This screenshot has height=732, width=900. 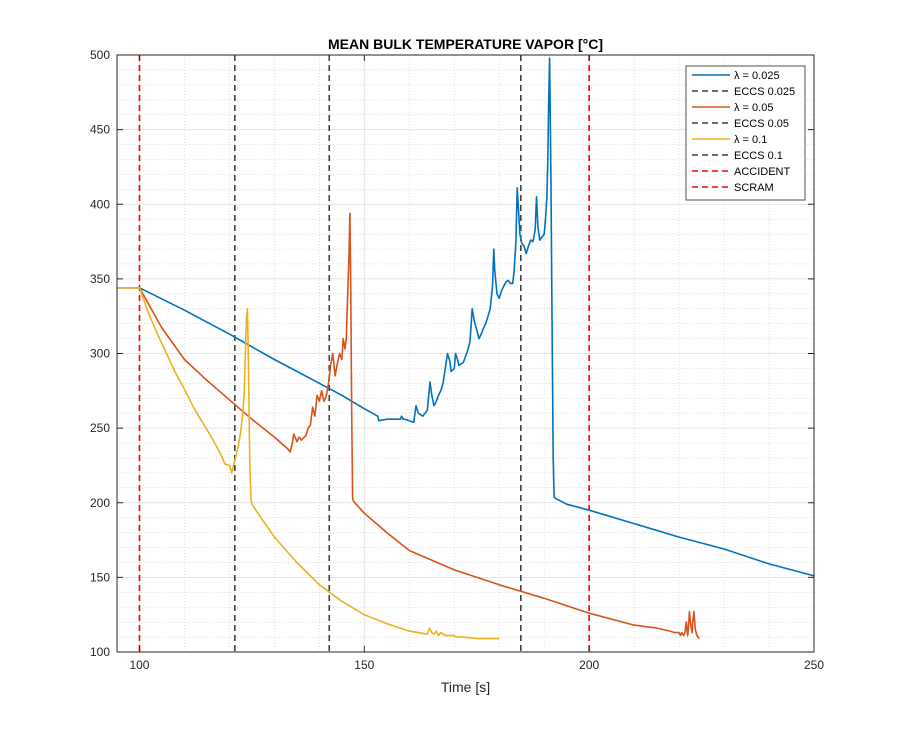 I want to click on legend-label: λ = 0.05, so click(x=753, y=108).